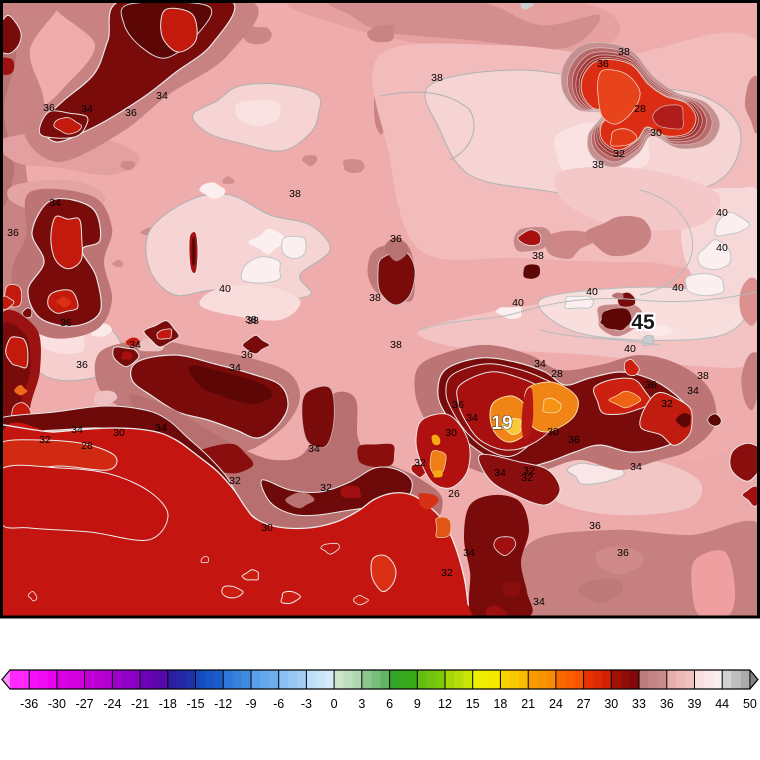  Describe the element at coordinates (278, 704) in the screenshot. I see `svg-text: -6` at that location.